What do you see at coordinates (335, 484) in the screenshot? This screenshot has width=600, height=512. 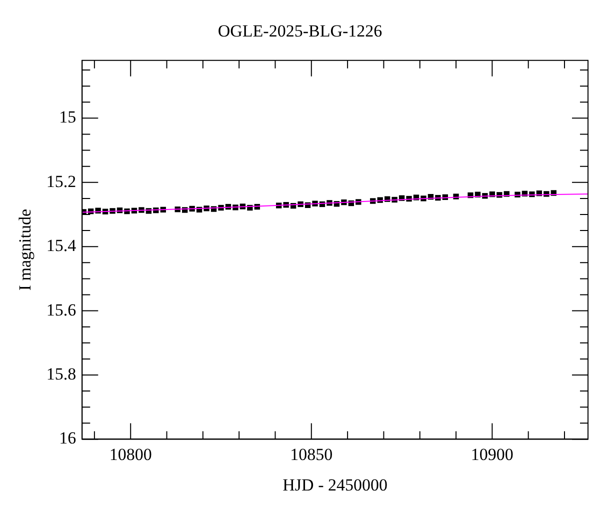 I see `x-axis-title: HJD - 2450000` at bounding box center [335, 484].